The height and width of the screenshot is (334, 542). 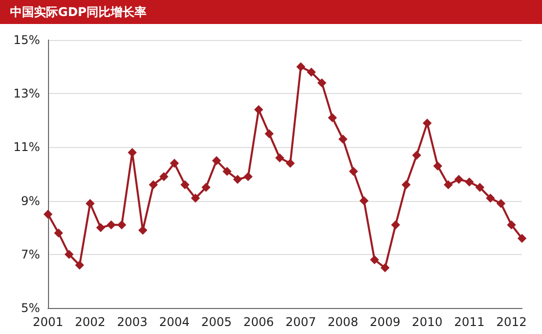 I want to click on x-tick-label: 2002, so click(x=90, y=322).